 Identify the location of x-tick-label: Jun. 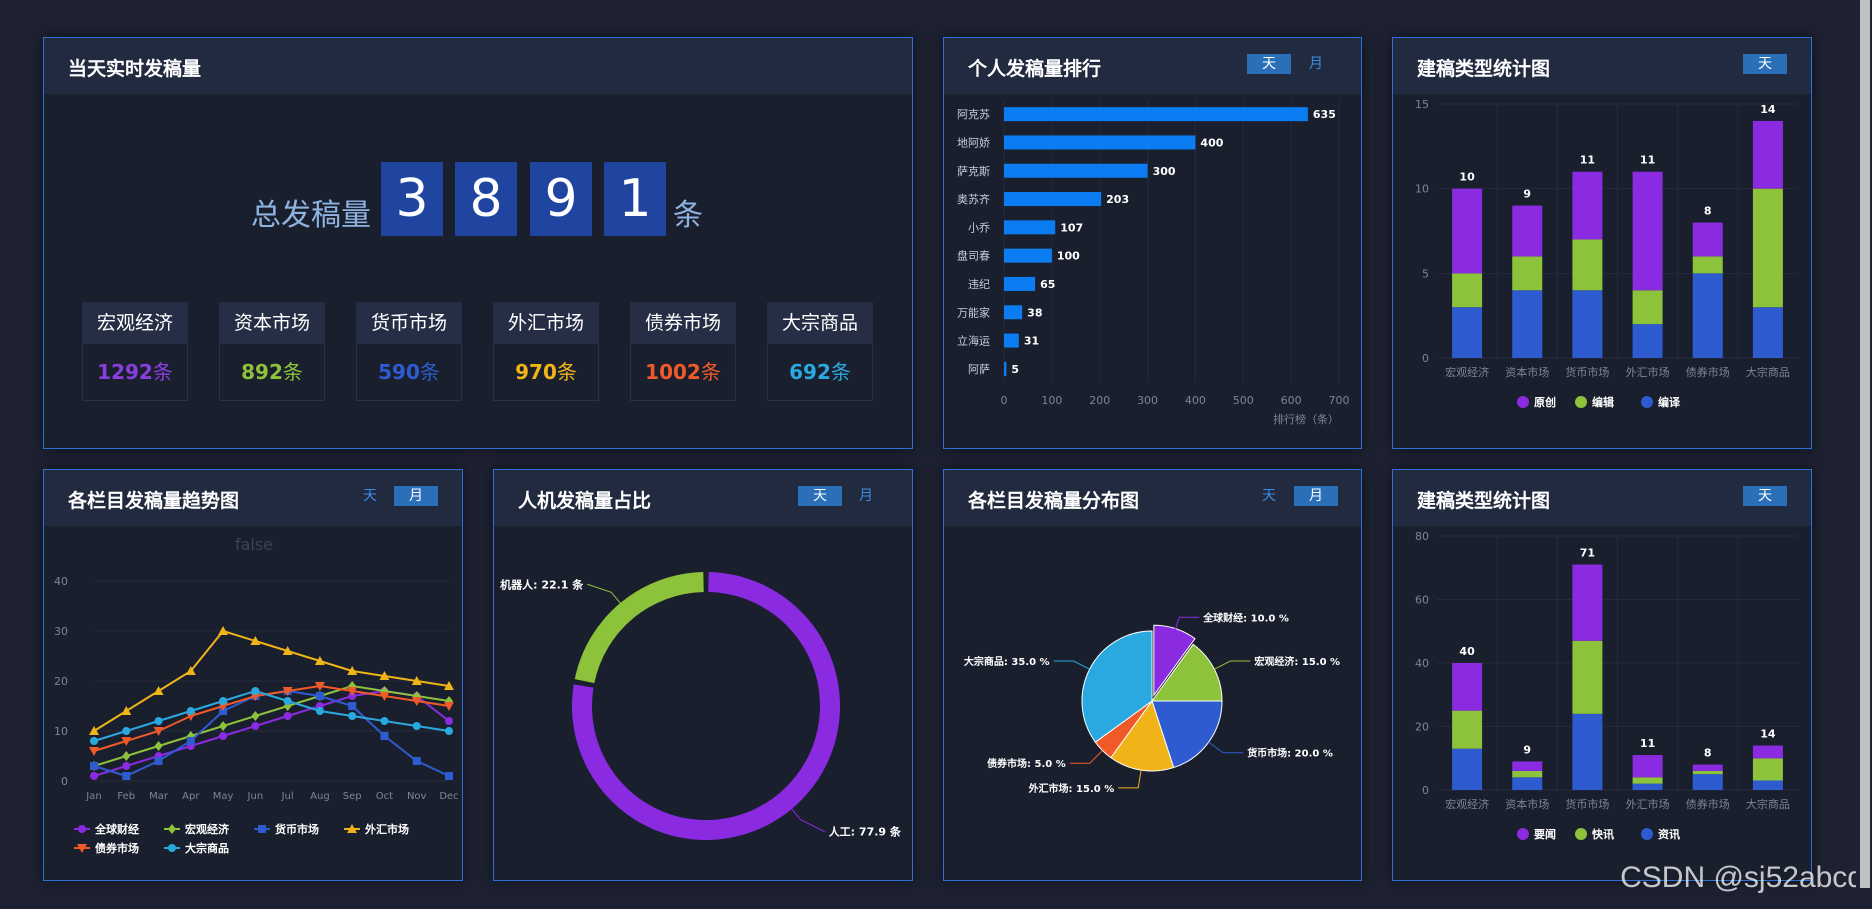
(255, 796).